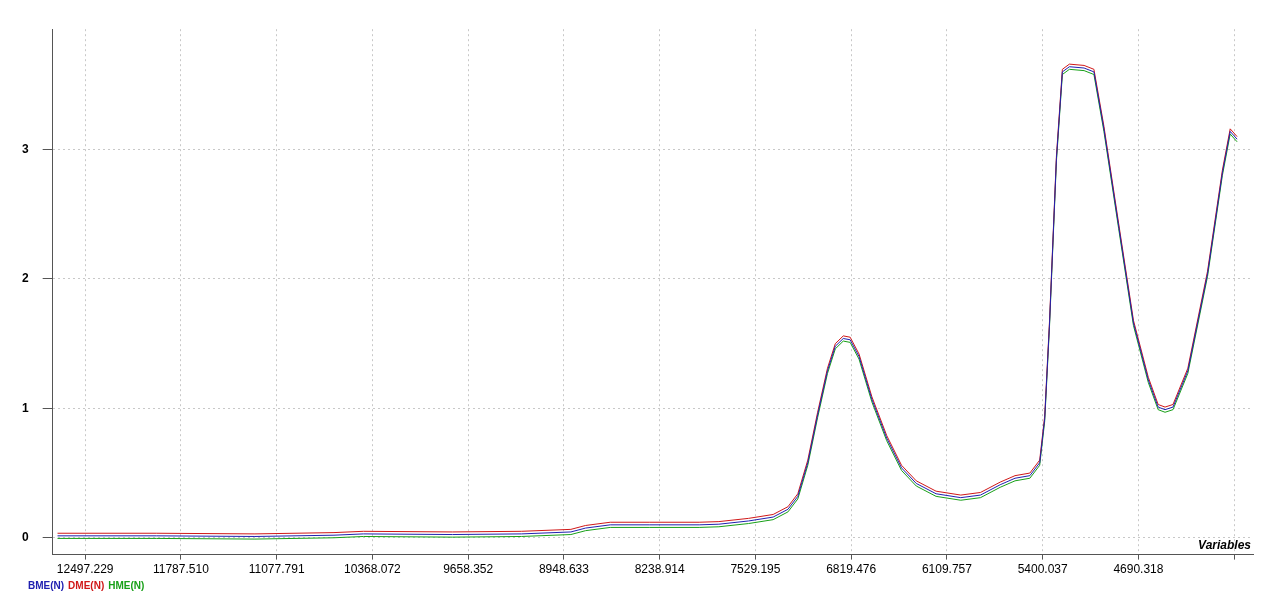 This screenshot has height=603, width=1271. I want to click on x-tick-label: 5400.037, so click(1043, 569).